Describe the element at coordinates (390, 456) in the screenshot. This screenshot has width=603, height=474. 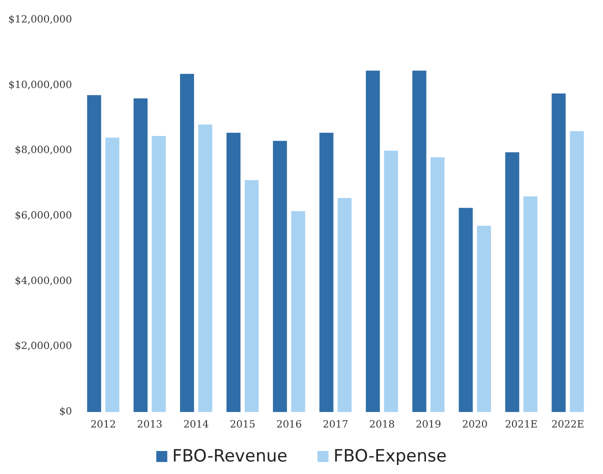
I see `legend-label: FBO-Expense` at that location.